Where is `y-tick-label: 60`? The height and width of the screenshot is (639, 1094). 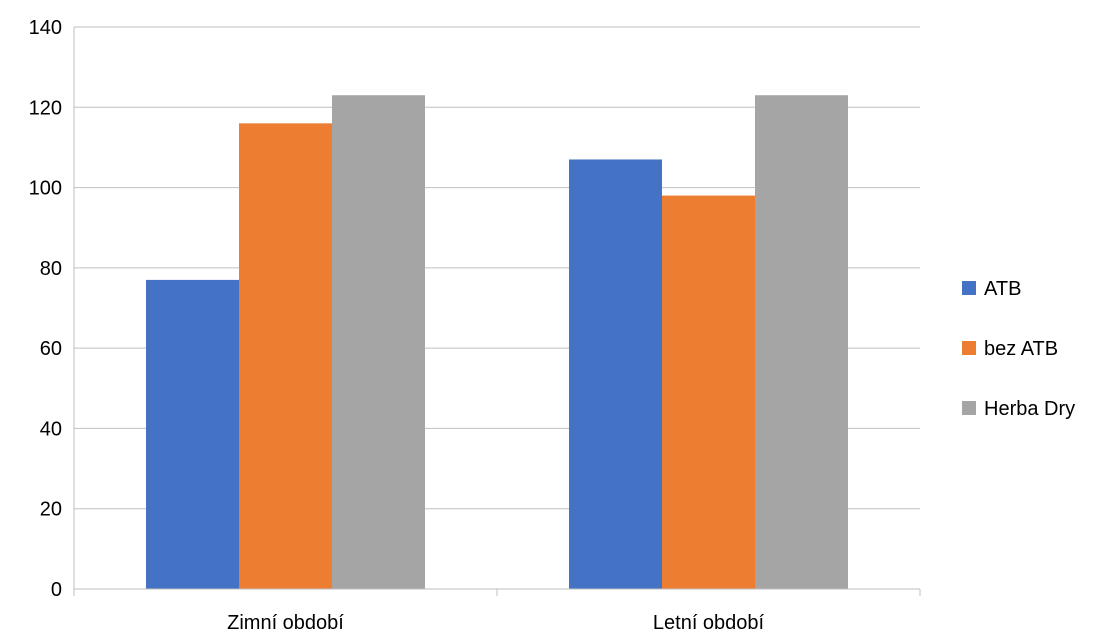
y-tick-label: 60 is located at coordinates (51, 349).